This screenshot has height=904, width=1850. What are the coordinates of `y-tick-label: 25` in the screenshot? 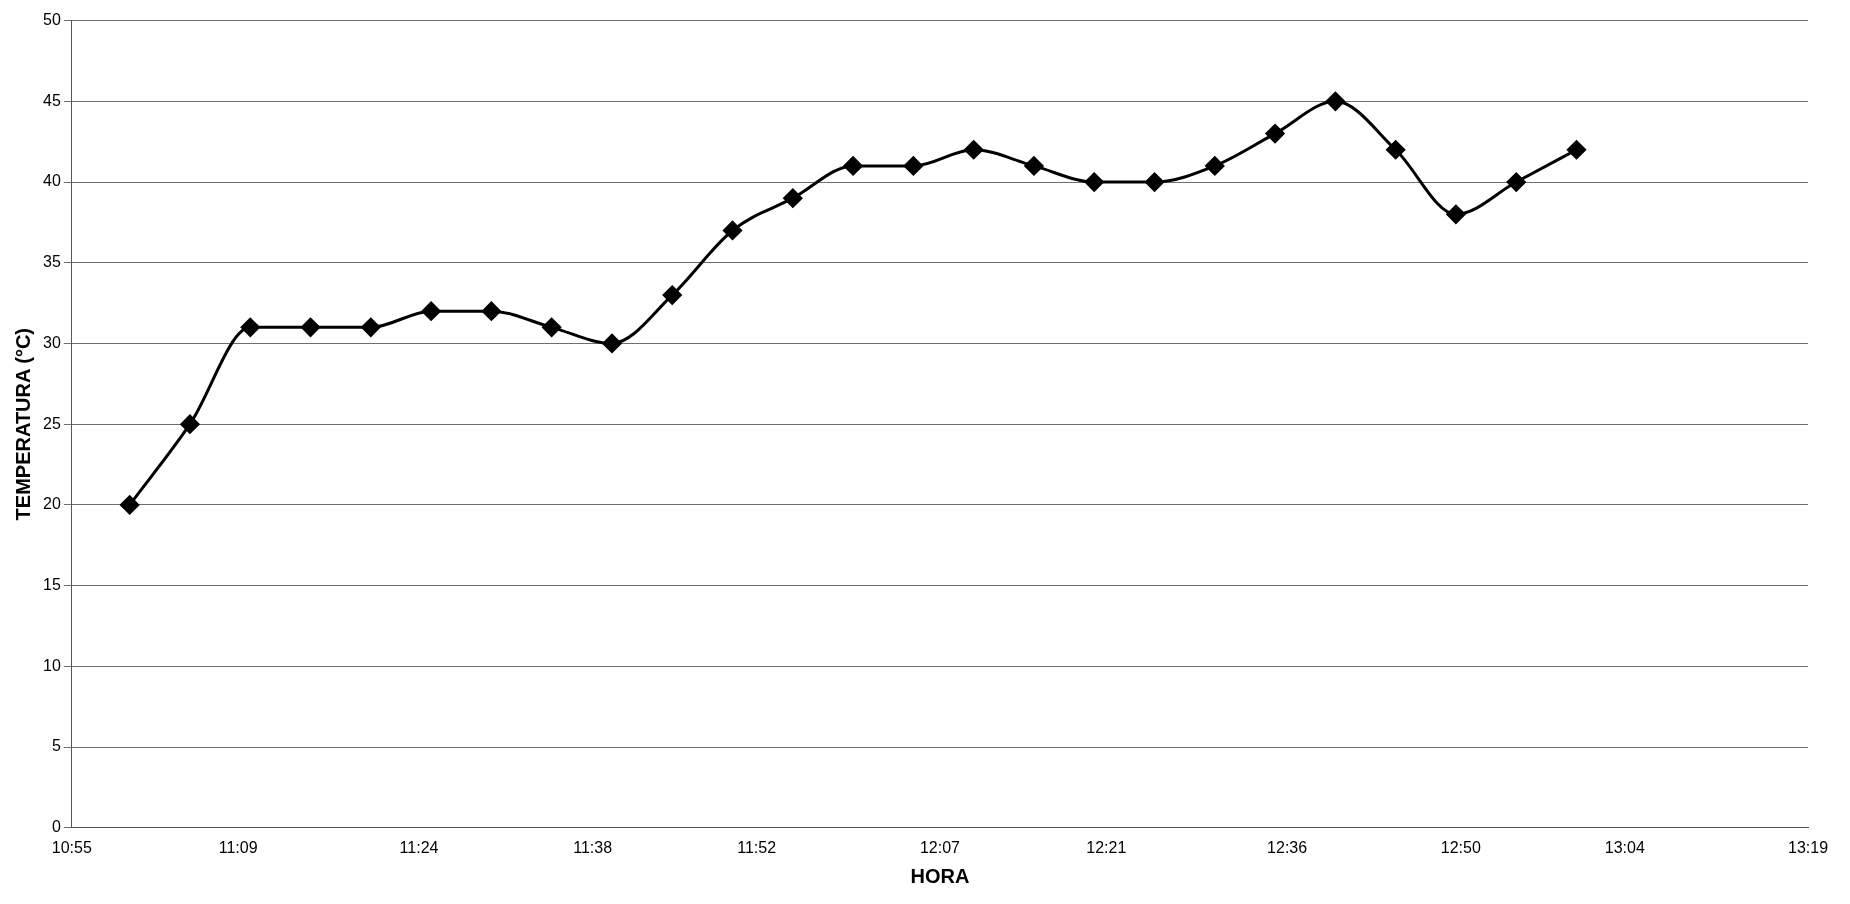 It's located at (52, 423).